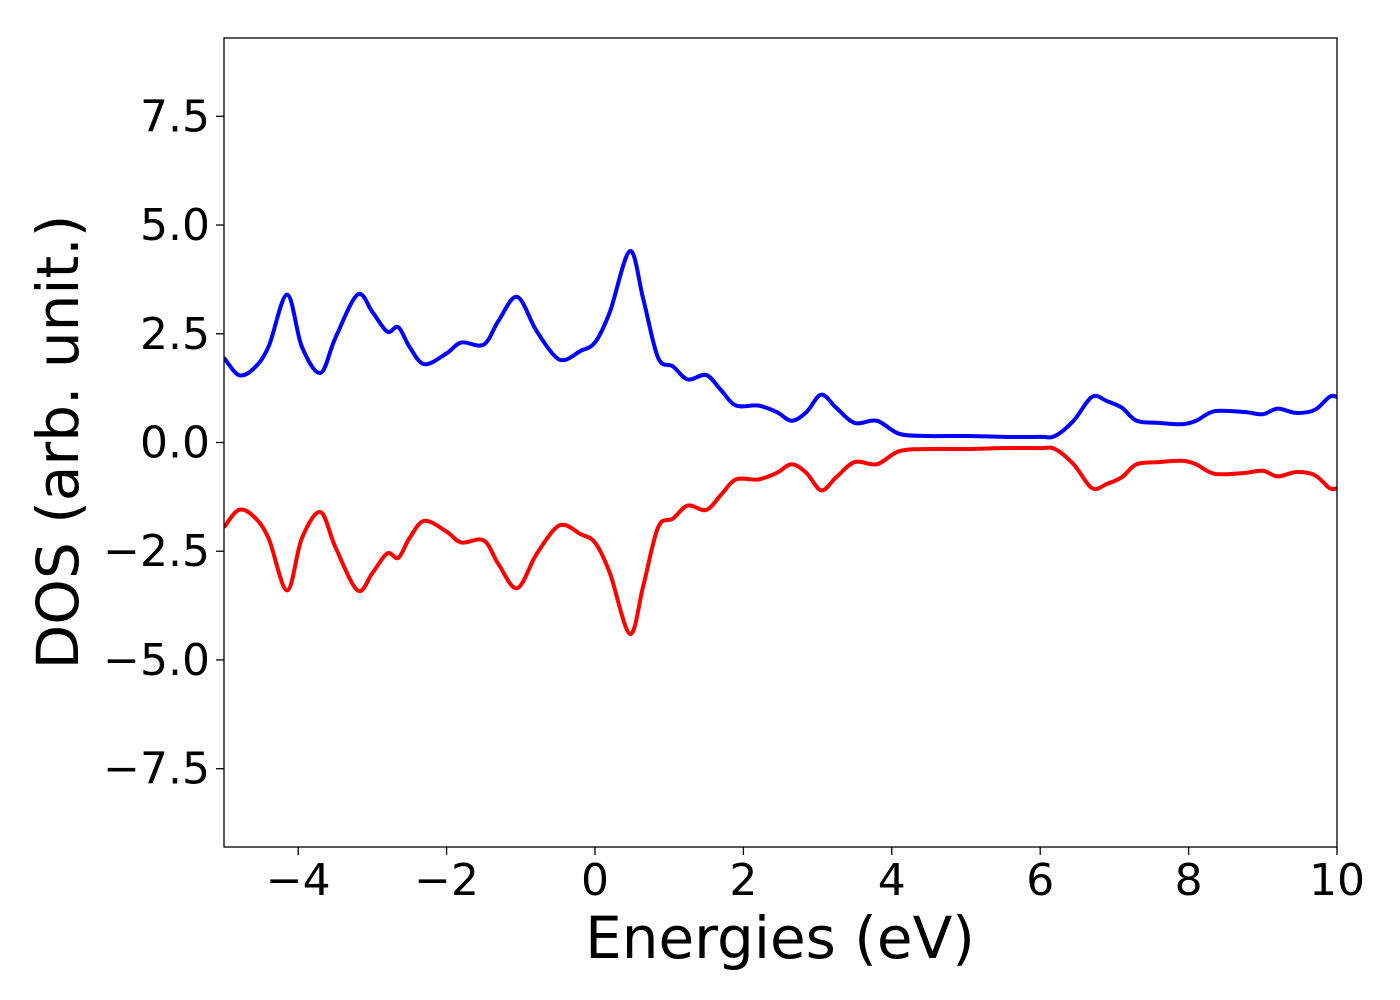  Describe the element at coordinates (780, 938) in the screenshot. I see `x-axis-label: Energies (eV)` at that location.